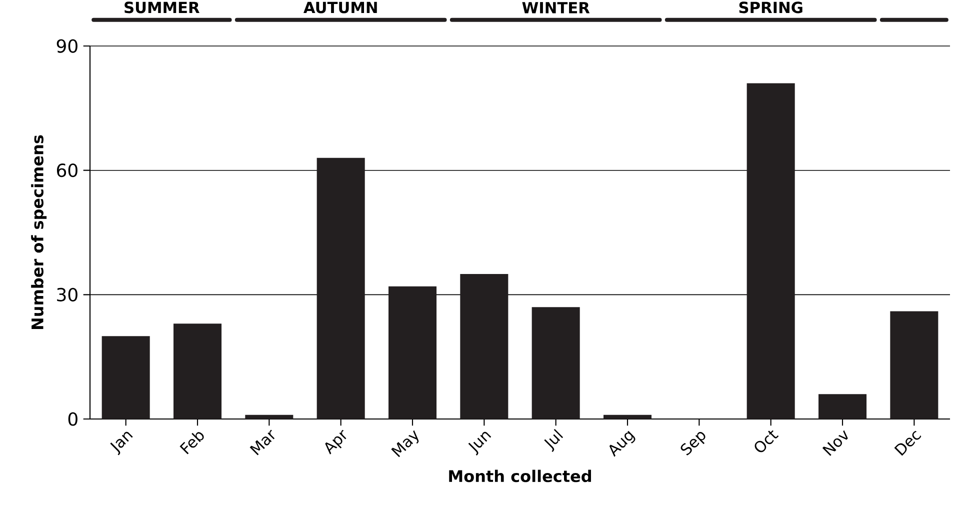  What do you see at coordinates (192, 443) in the screenshot?
I see `x-tick-label: Feb` at bounding box center [192, 443].